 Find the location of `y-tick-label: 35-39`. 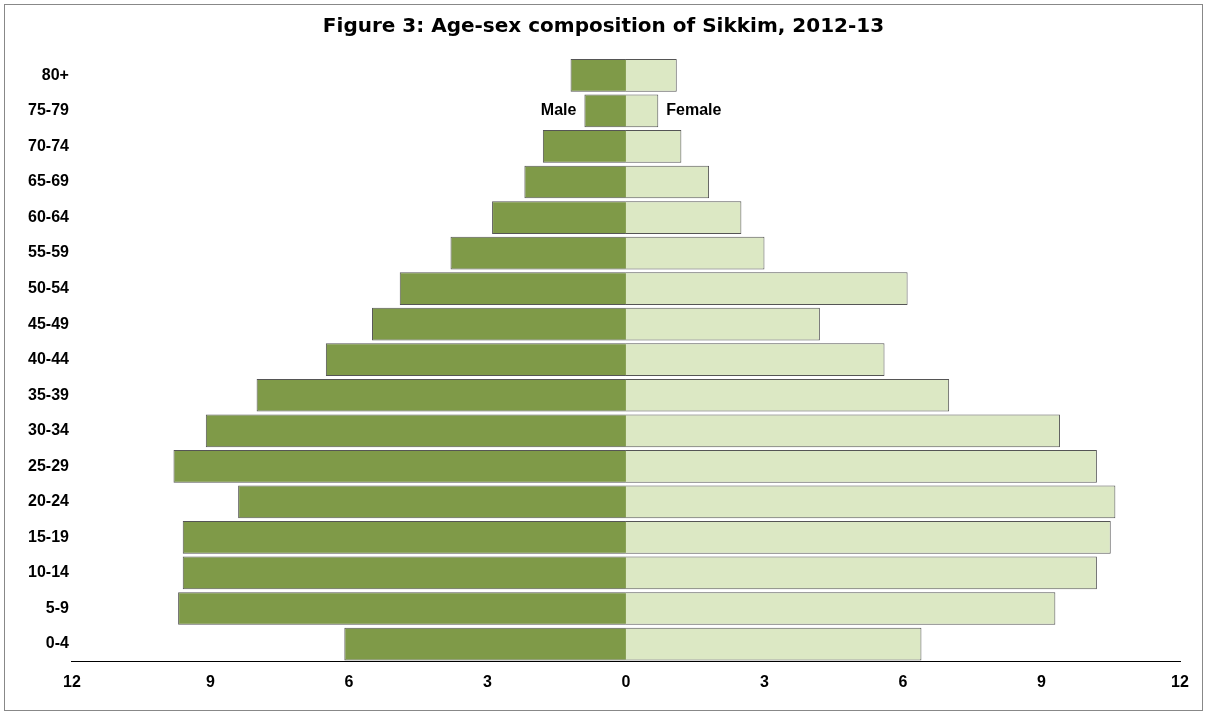

y-tick-label: 35-39 is located at coordinates (49, 394).